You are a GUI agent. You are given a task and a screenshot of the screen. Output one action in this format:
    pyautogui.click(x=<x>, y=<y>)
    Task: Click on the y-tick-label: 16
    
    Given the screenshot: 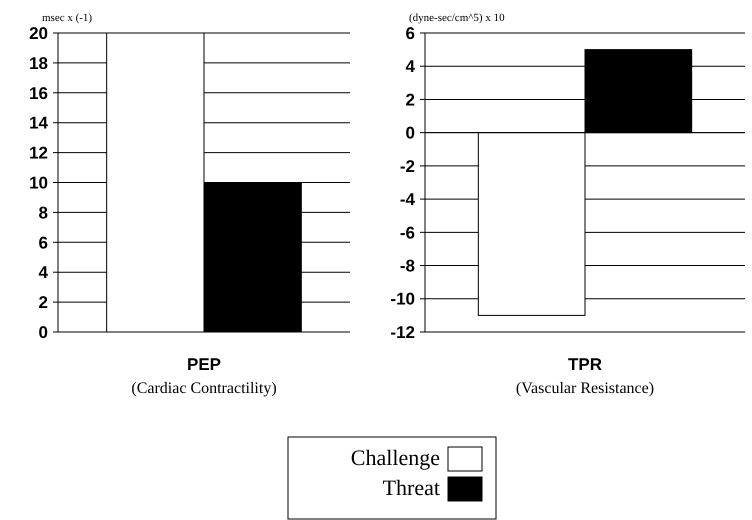 What is the action you would take?
    pyautogui.click(x=38, y=93)
    